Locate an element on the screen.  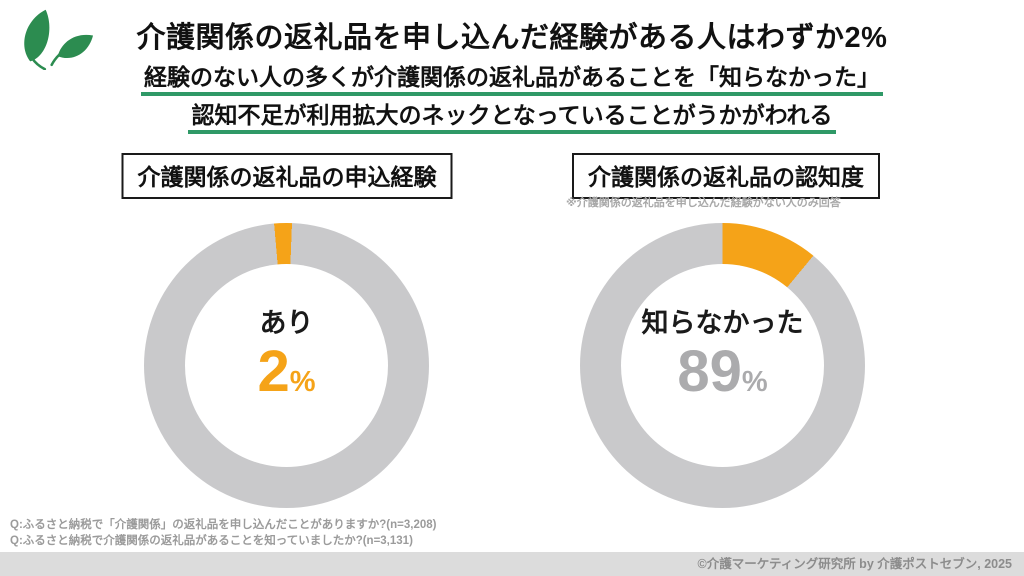
footer-bar: ©介護マーケティング研究所 by 介護ポストセブン, 2025 is located at coordinates (512, 564).